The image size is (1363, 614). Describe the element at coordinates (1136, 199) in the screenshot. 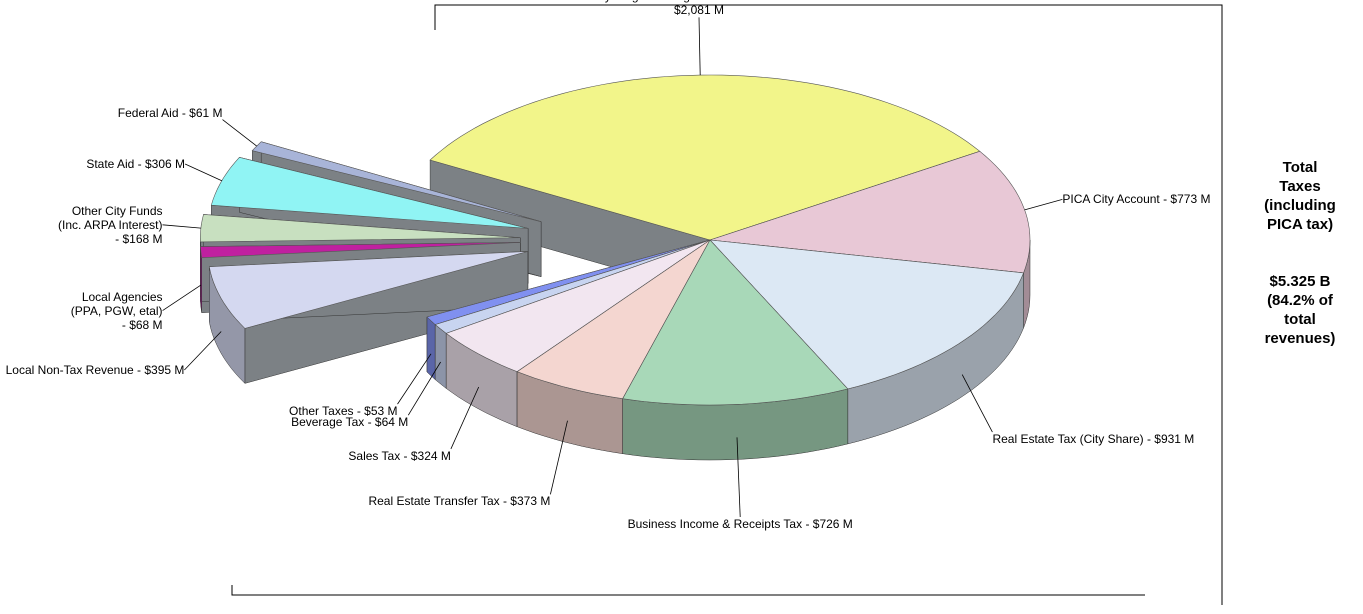

I see `slice-label: PICA City Account - $773 M` at that location.